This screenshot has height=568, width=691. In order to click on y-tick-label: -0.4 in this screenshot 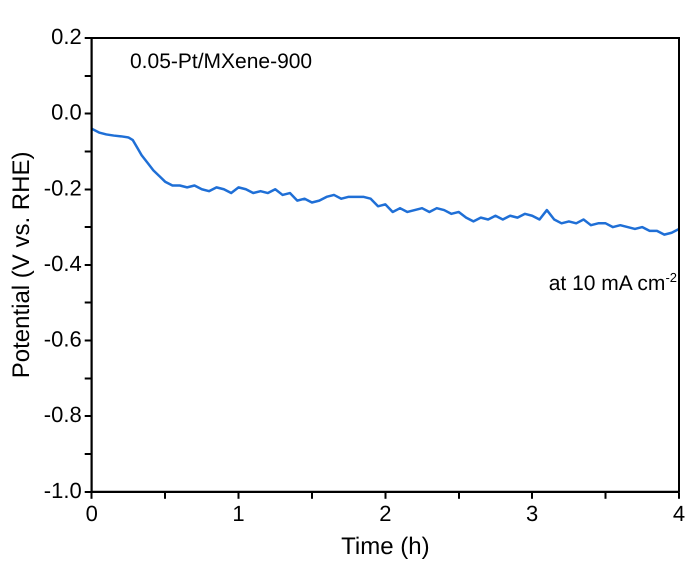, I will do `click(63, 263)`.